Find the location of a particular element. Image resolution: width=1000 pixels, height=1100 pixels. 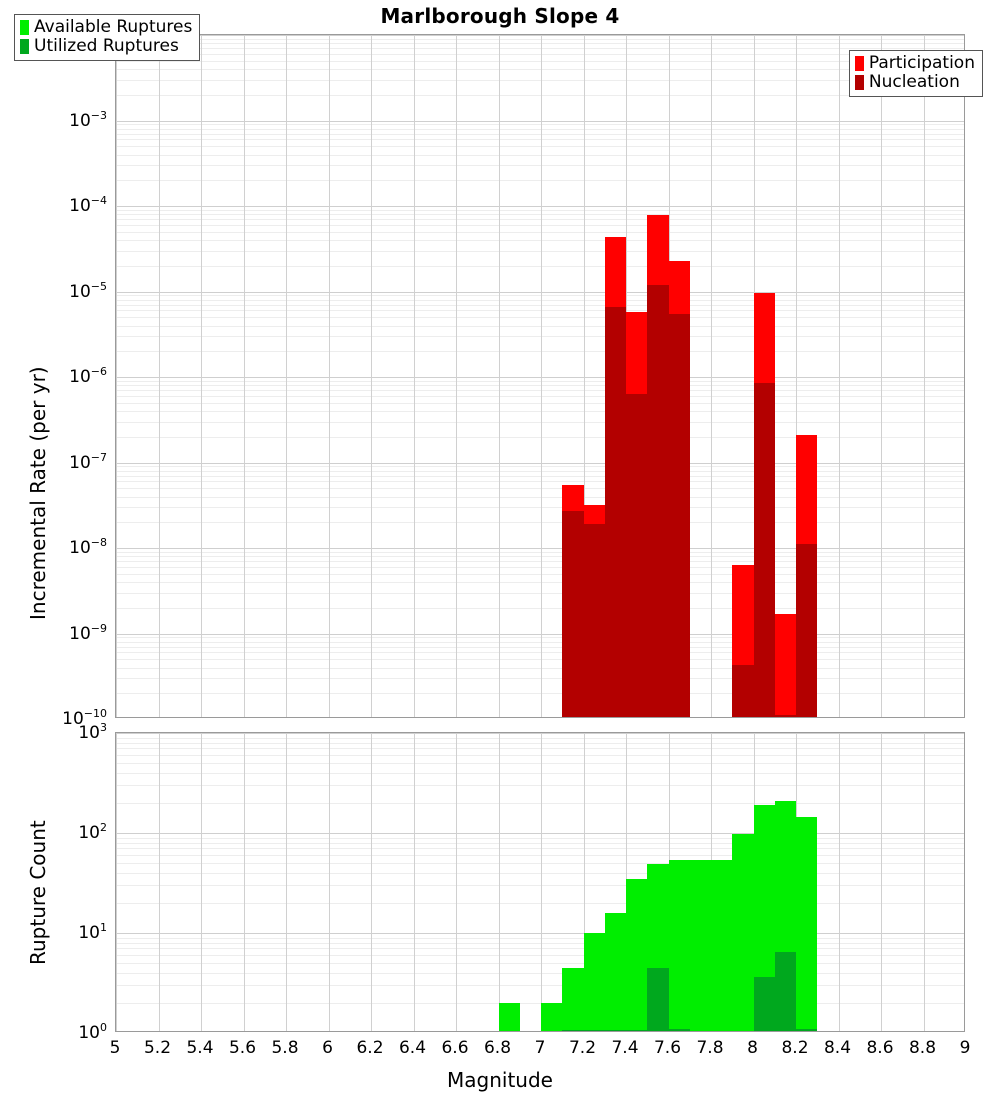

legend-label-utilized: Utilized Ruptures is located at coordinates (106, 46).